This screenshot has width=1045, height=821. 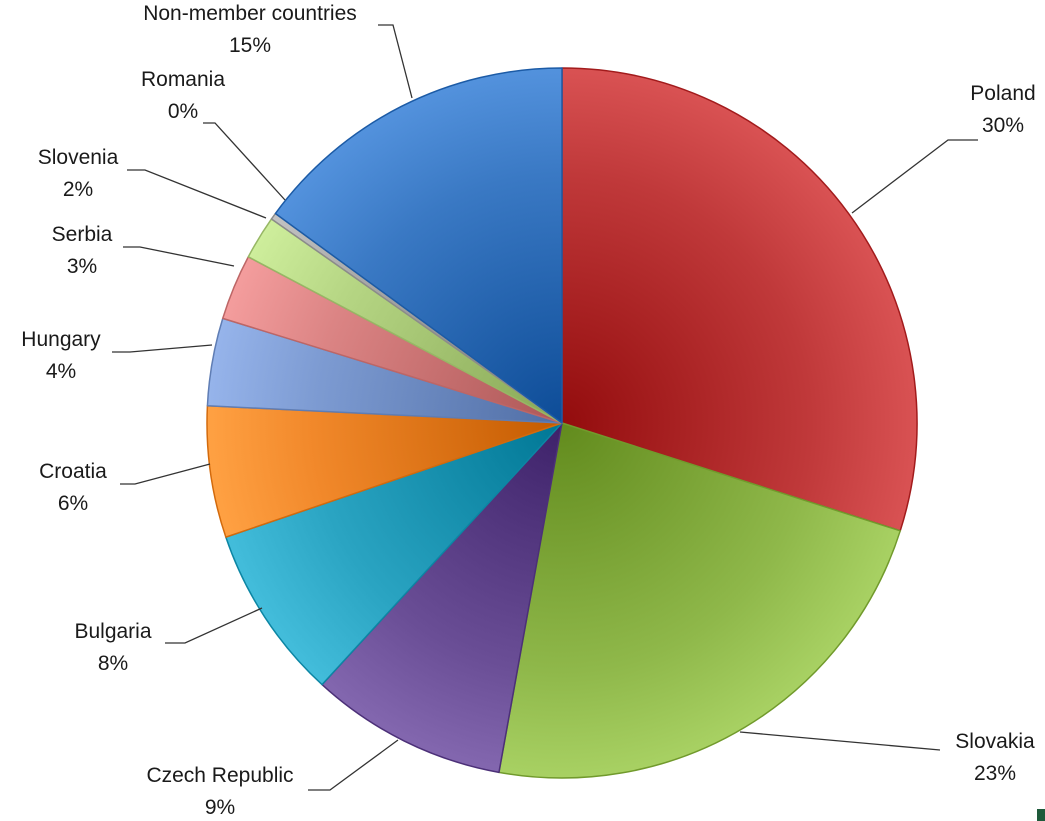 I want to click on leader-line-croatia, so click(x=165, y=474).